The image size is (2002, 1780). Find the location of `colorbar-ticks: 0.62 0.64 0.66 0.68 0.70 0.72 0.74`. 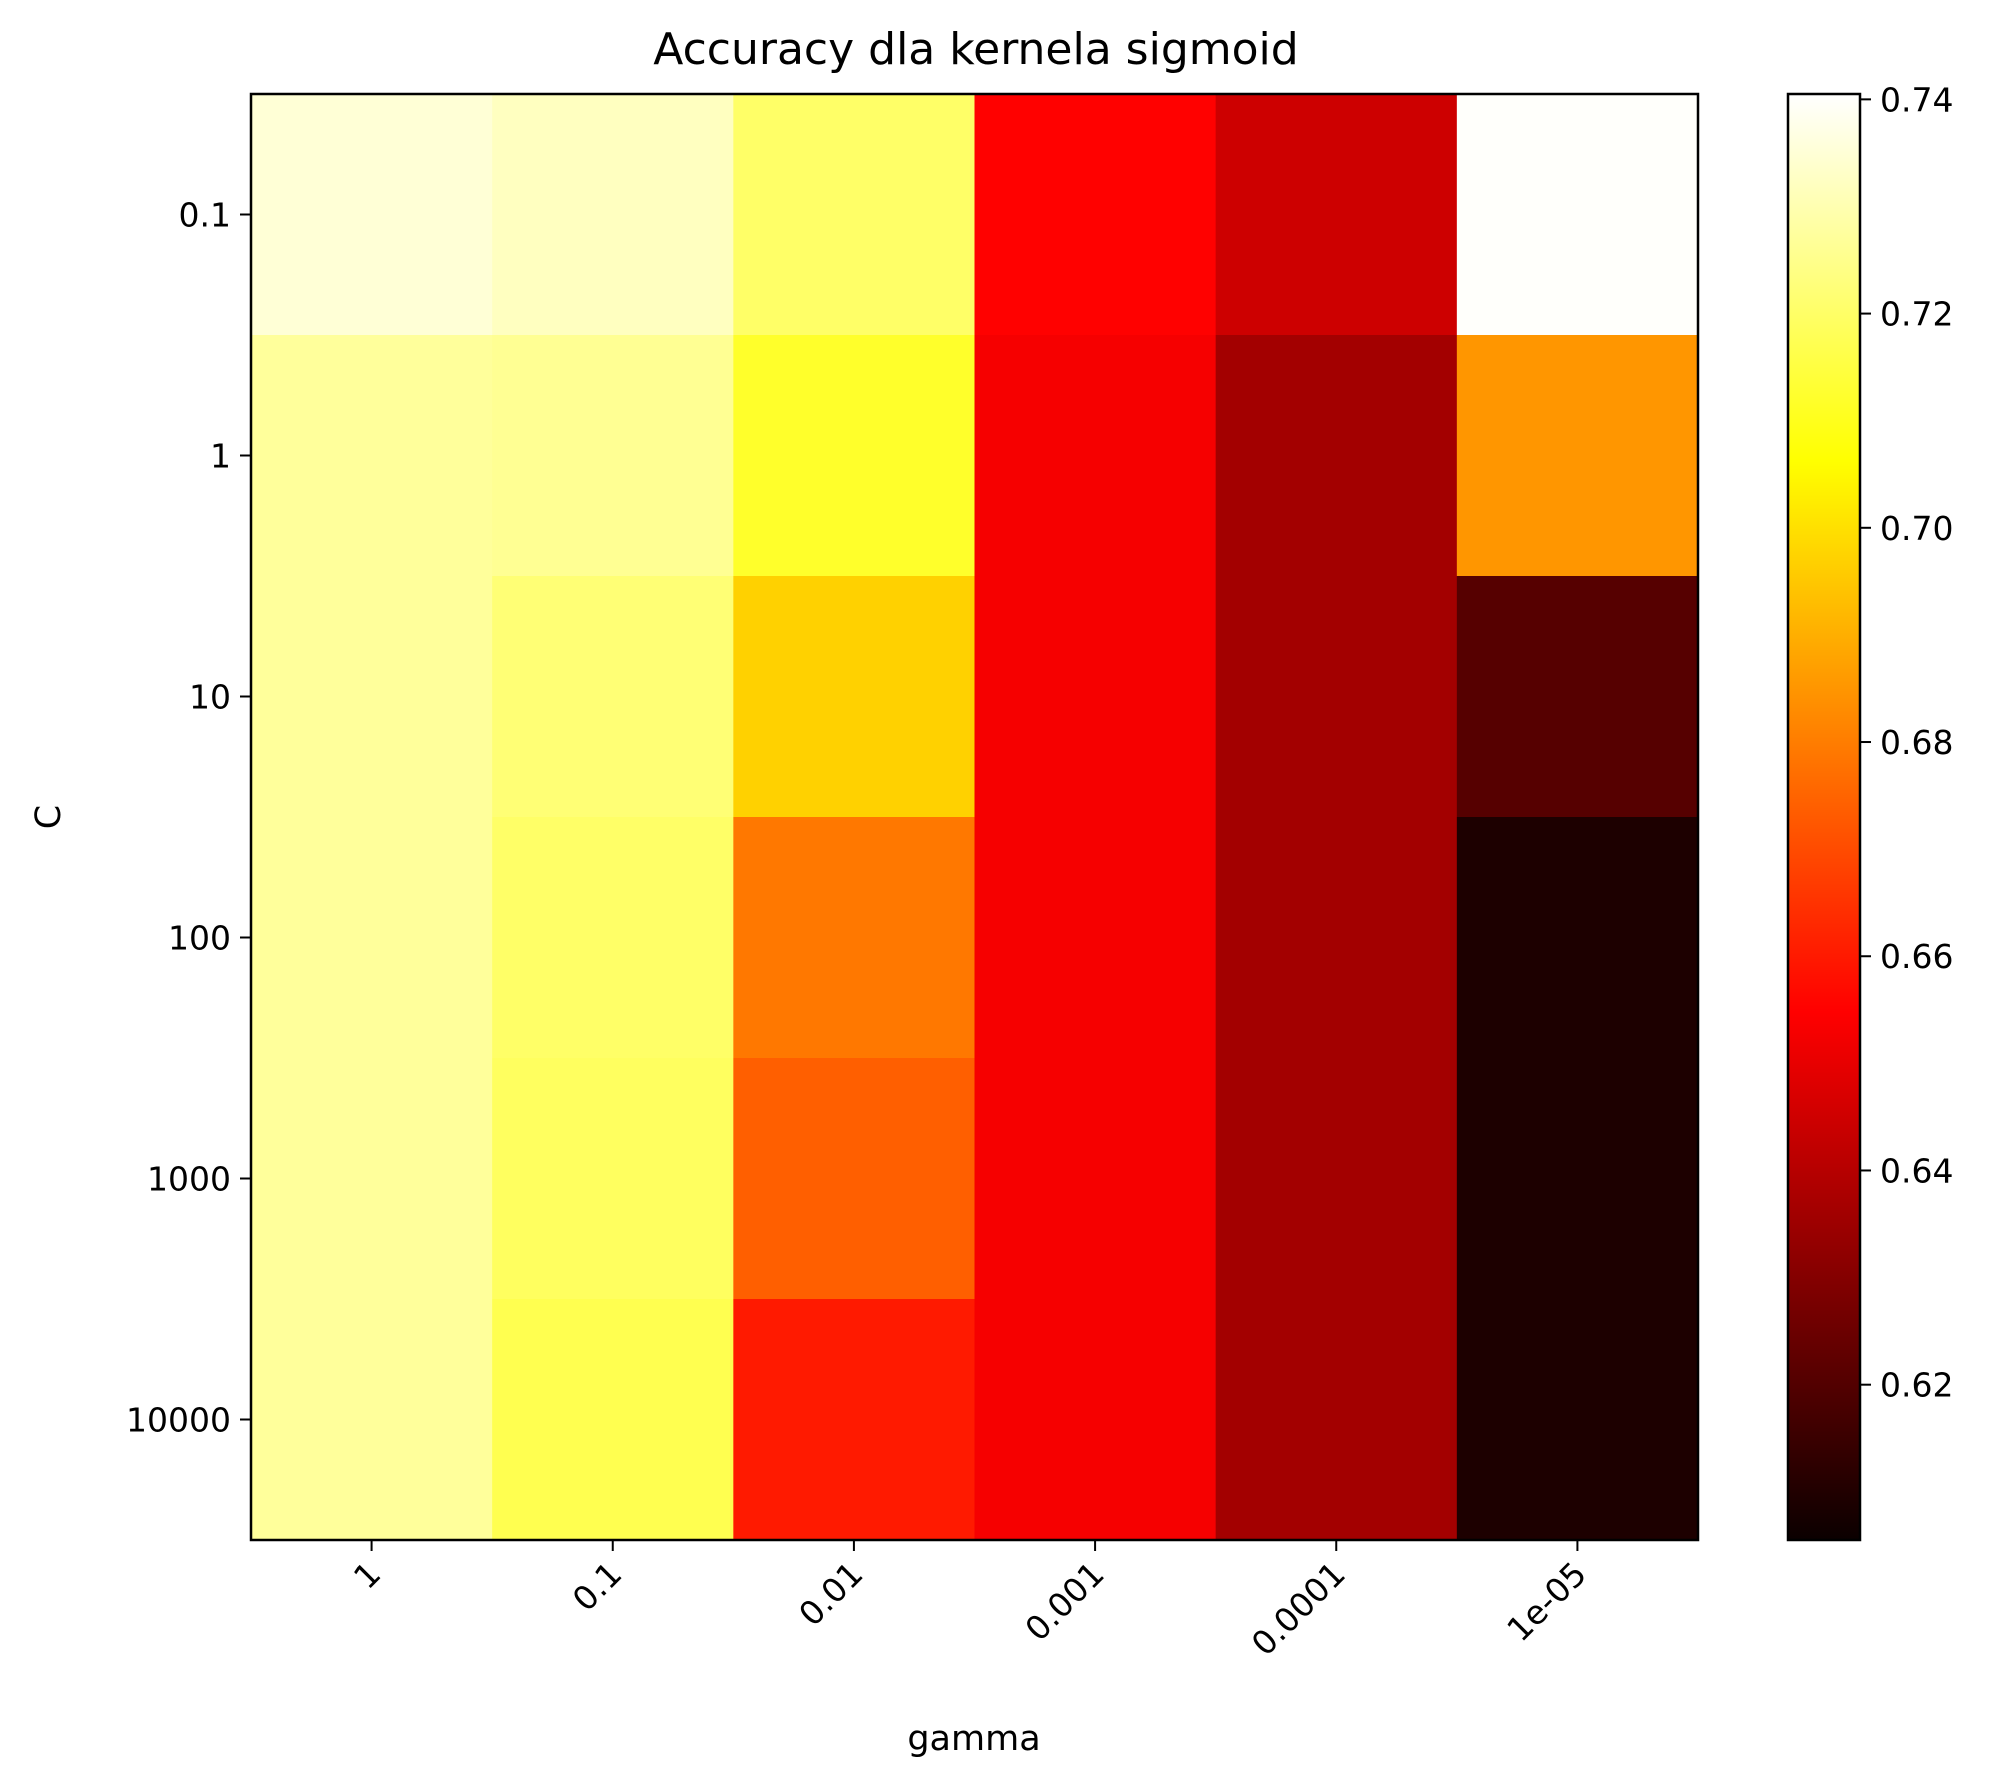

colorbar-ticks: 0.62 0.64 0.66 0.68 0.70 0.72 0.74 is located at coordinates (1906, 742).